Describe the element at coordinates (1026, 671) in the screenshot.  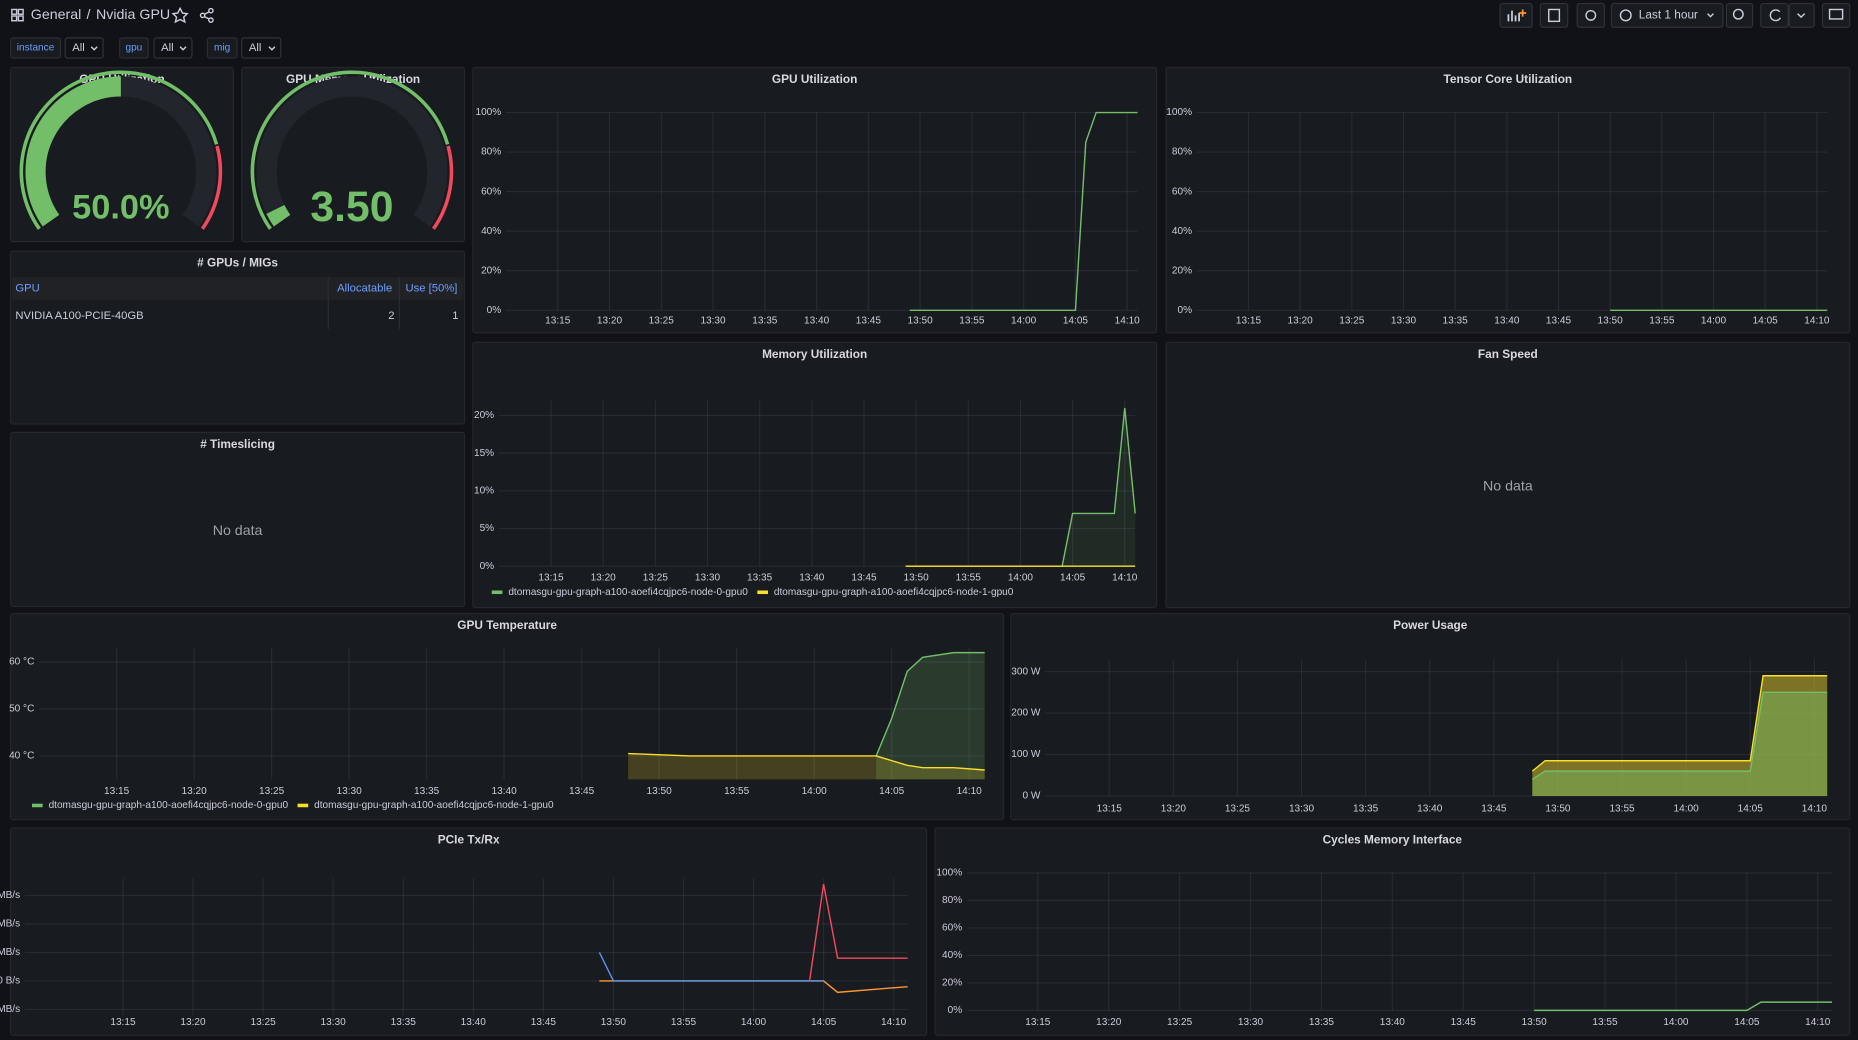
I see `y-tick-label: 300 W` at that location.